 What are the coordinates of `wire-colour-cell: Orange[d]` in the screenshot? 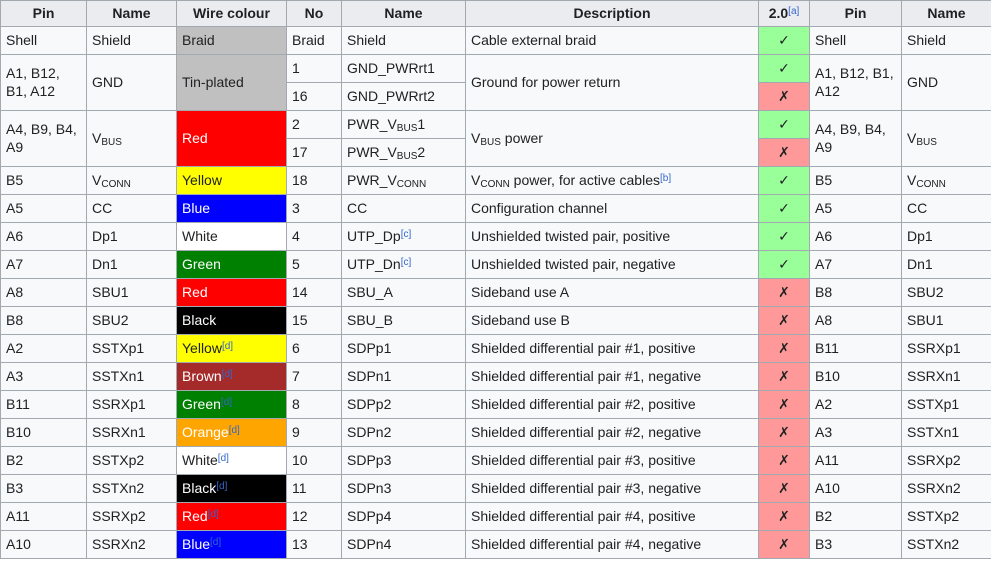 It's located at (231, 432).